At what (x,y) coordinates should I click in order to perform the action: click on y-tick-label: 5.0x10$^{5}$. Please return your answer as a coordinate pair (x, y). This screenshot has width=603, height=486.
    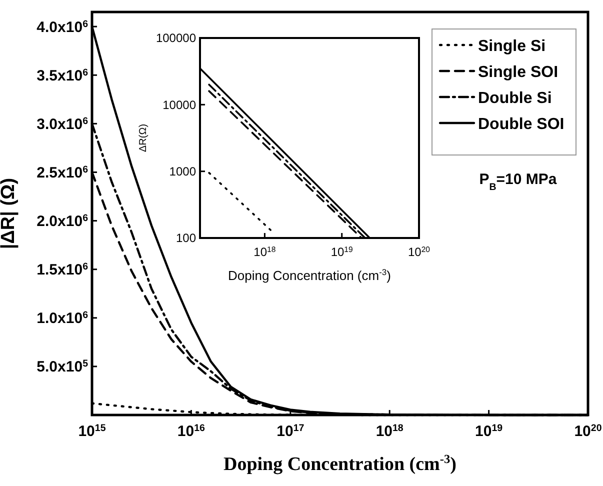
    Looking at the image, I should click on (62, 367).